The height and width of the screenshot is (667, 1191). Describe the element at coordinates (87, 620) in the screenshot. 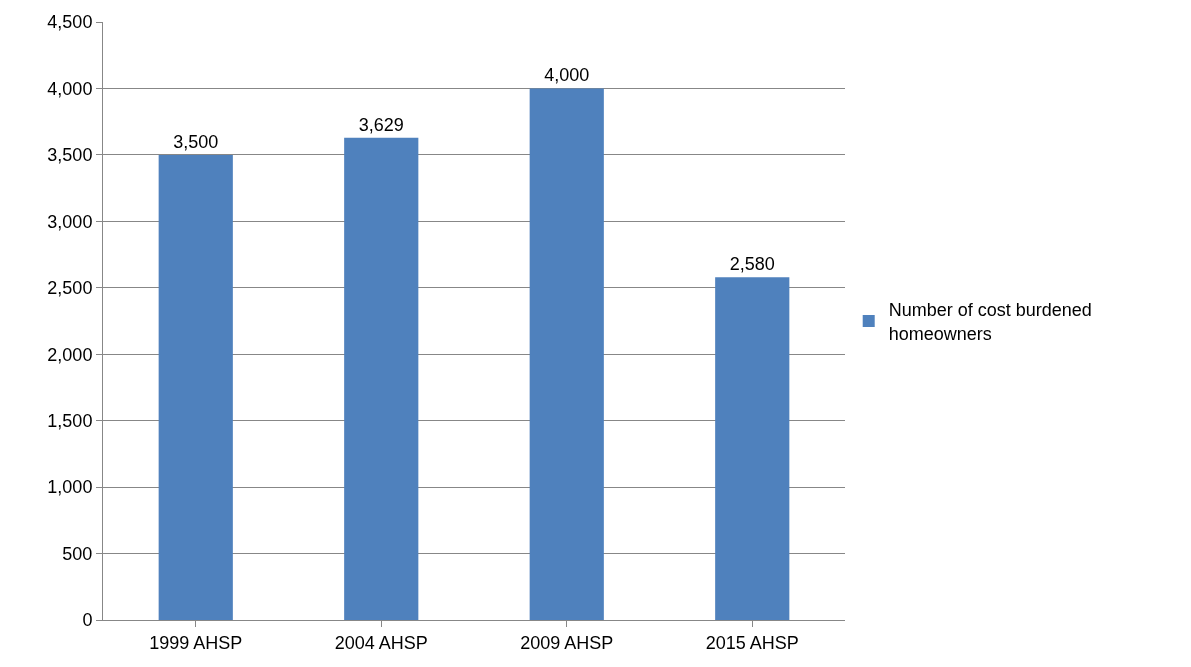

I see `y-tick-label: 0` at that location.